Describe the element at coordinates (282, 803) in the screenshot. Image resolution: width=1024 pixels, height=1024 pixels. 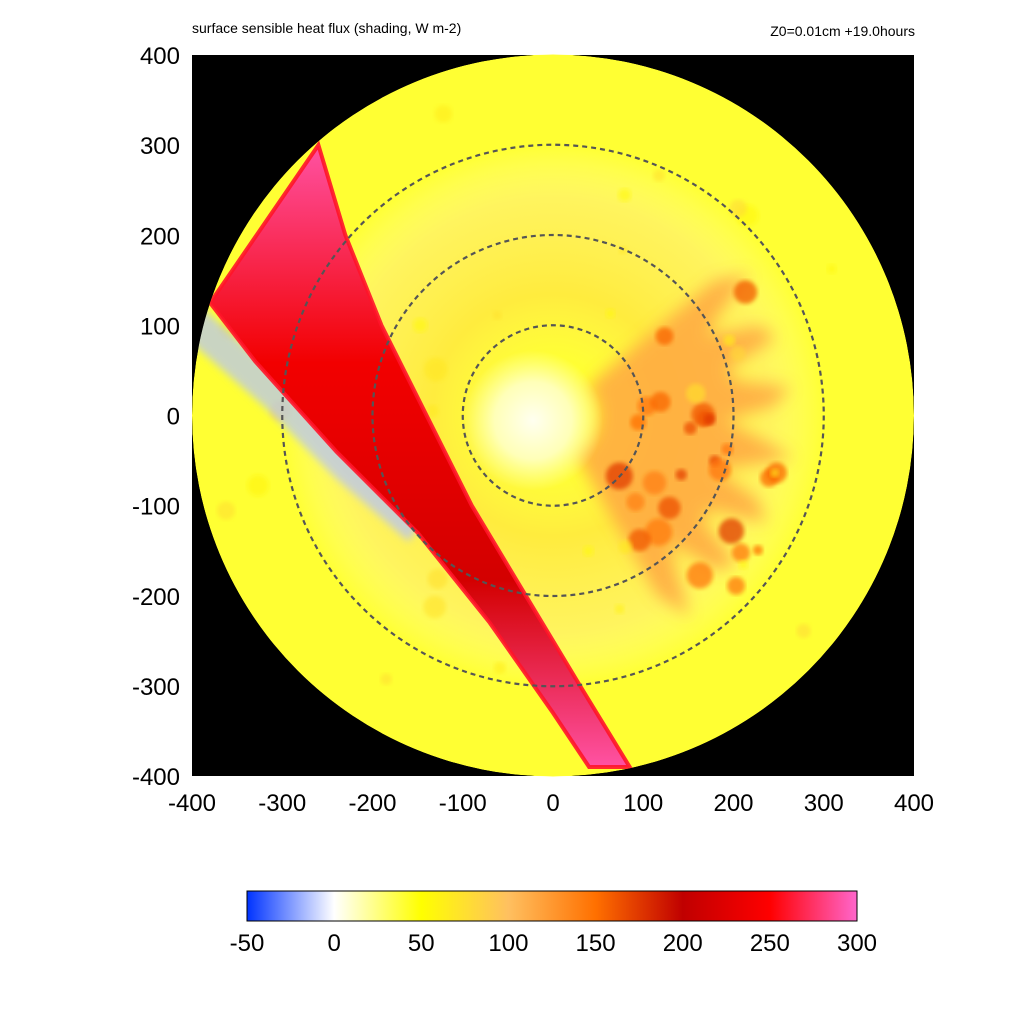
I see `x-tick-label: -300` at that location.